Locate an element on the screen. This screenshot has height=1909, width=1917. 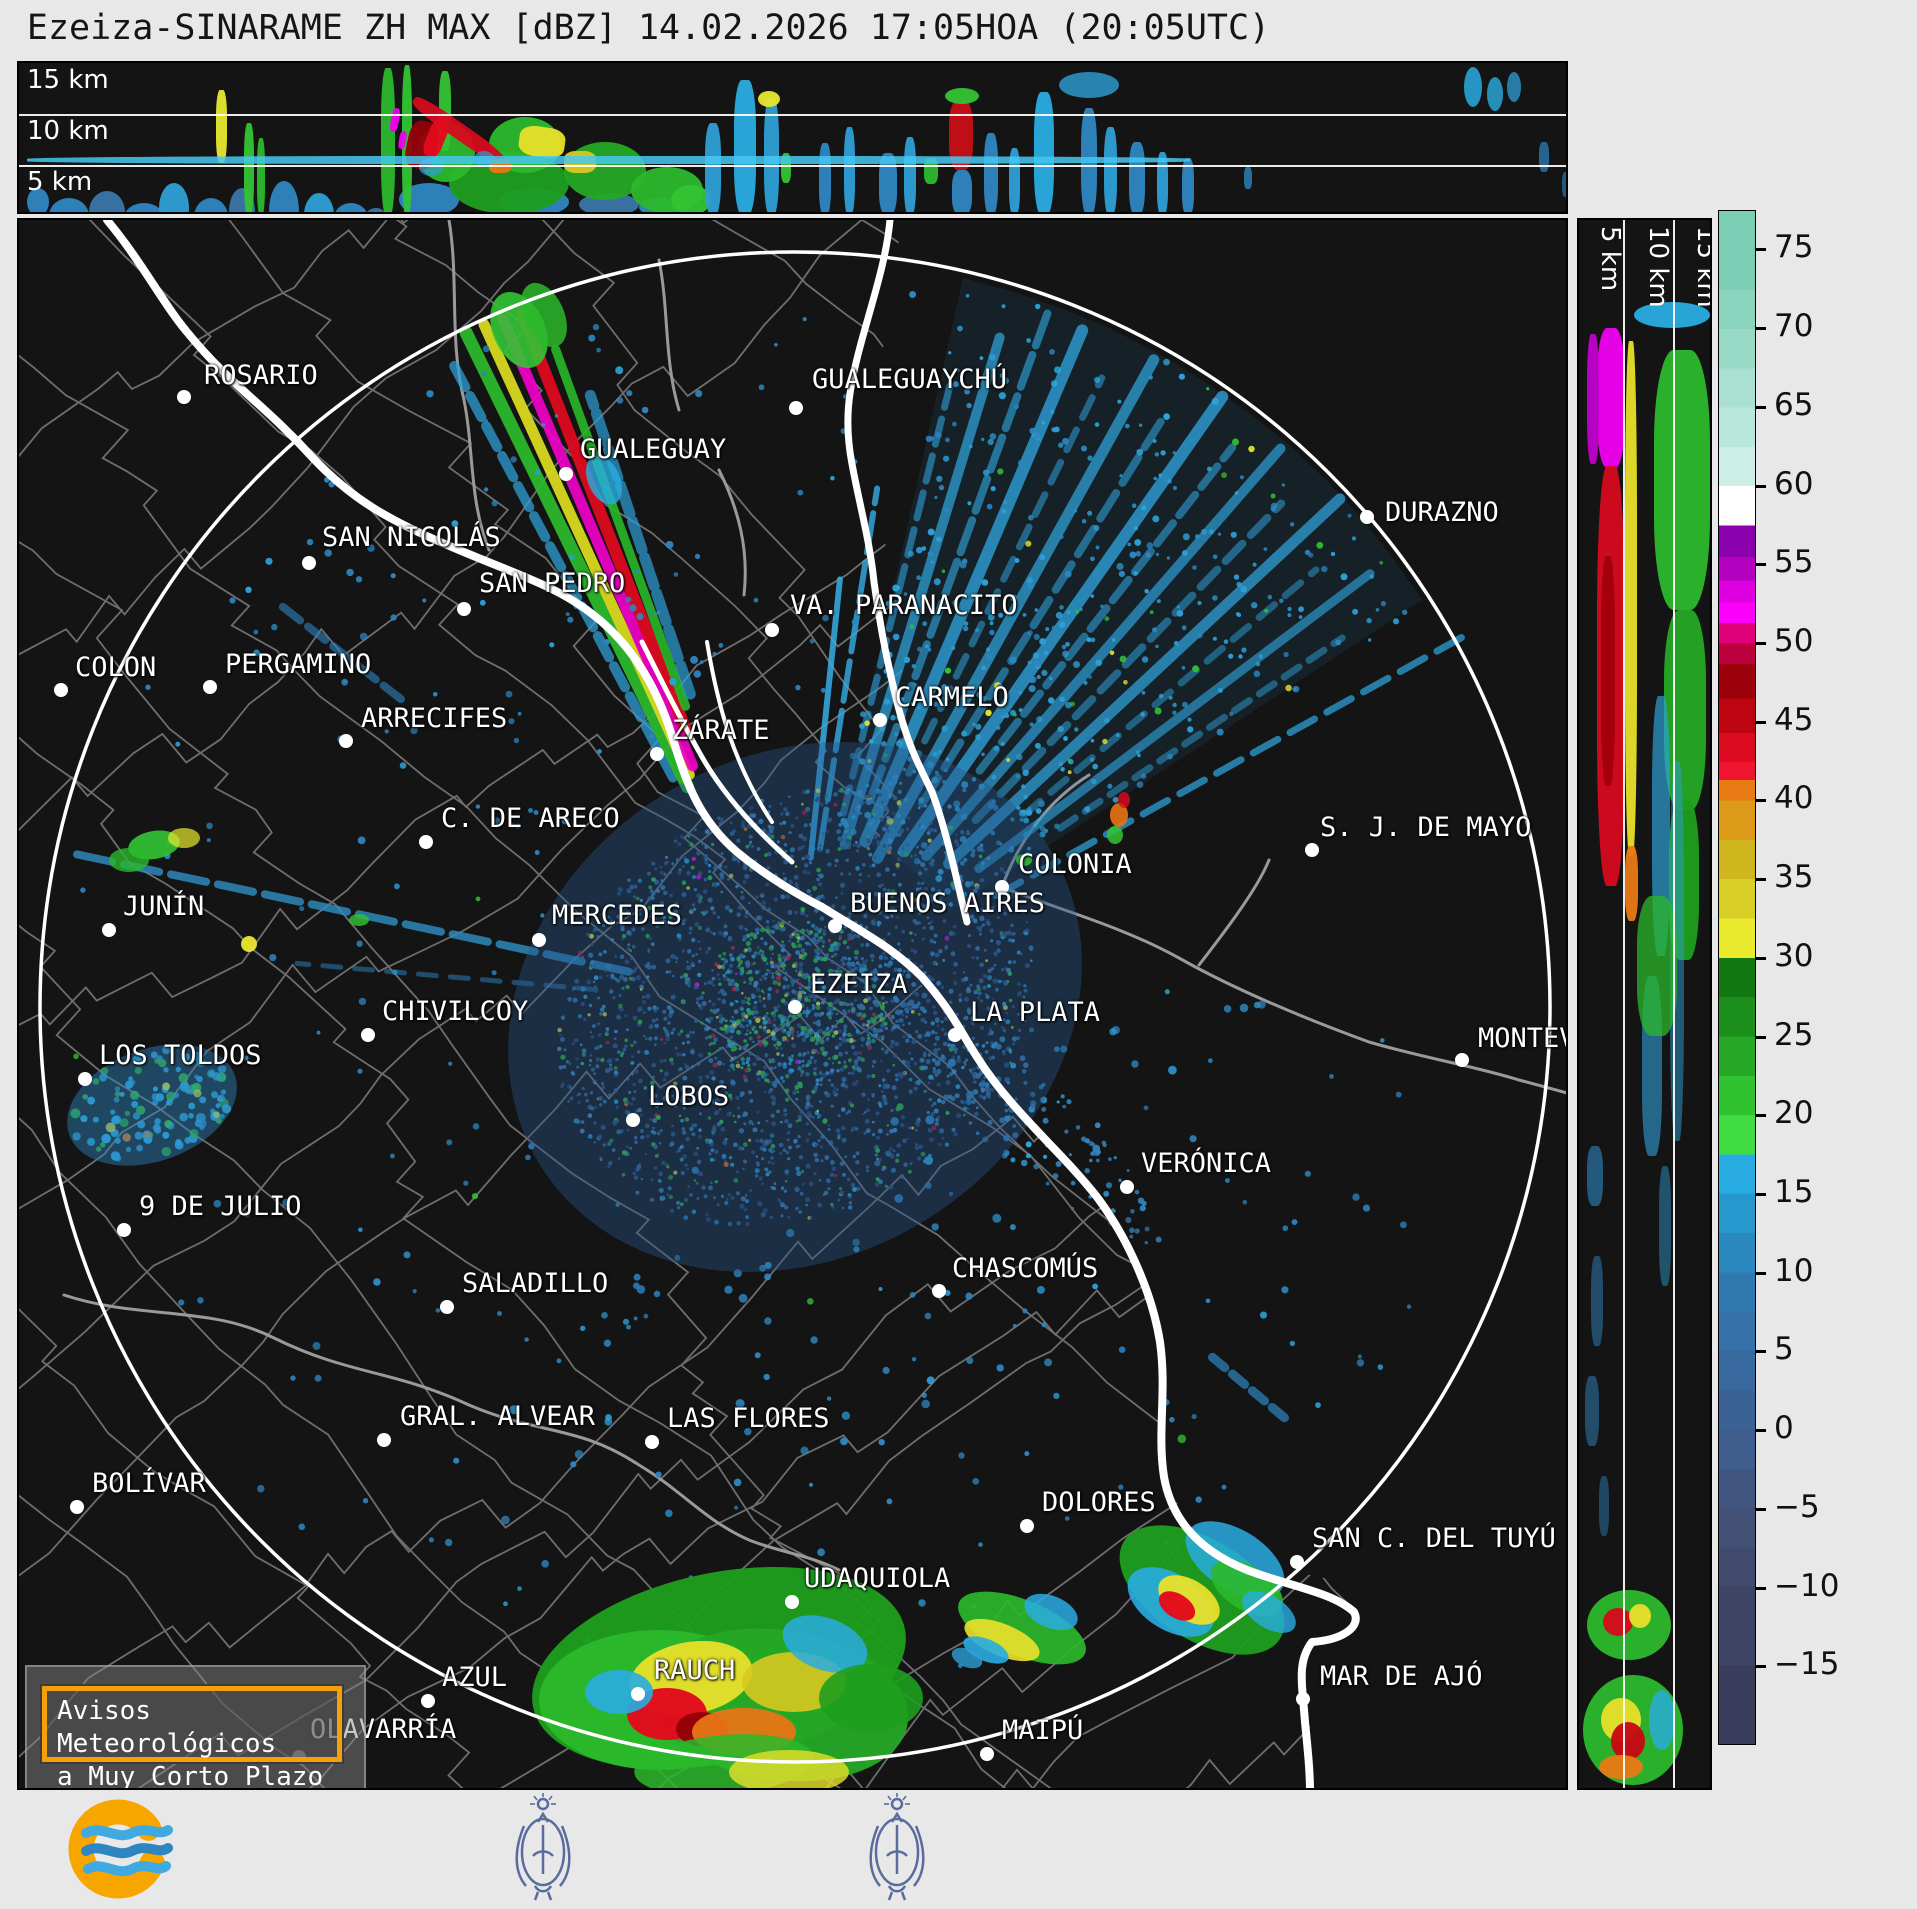
city-label: SAN NICOLÁS is located at coordinates (411, 537).